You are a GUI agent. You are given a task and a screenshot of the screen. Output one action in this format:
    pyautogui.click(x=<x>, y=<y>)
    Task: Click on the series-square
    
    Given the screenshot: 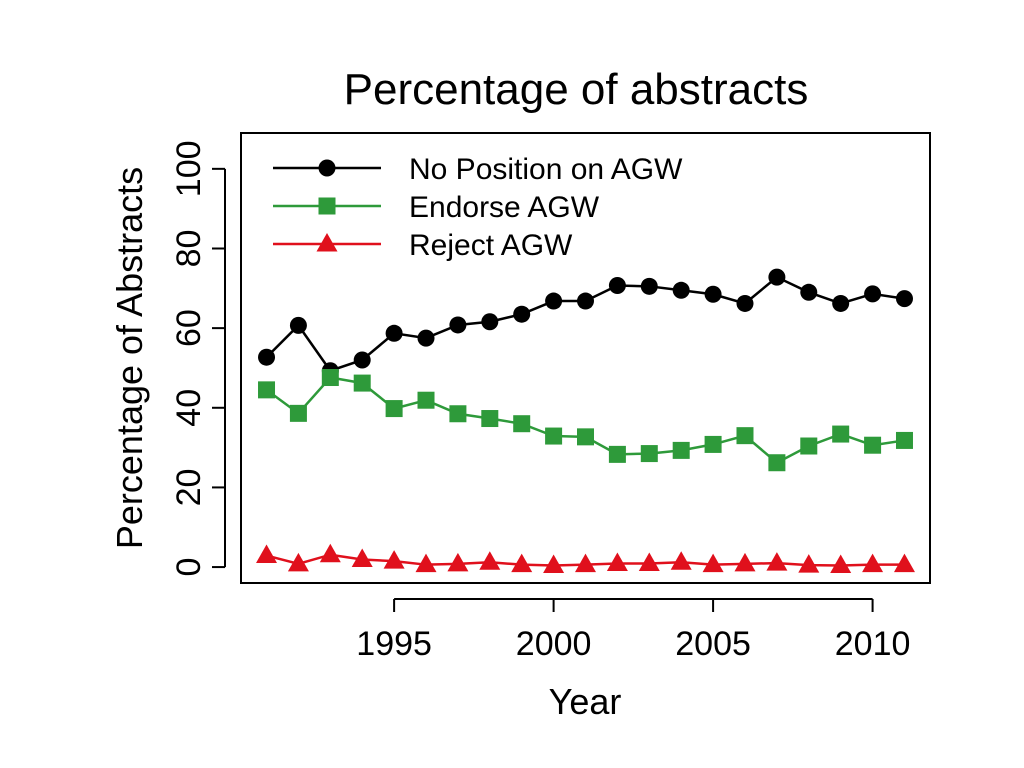 What is the action you would take?
    pyautogui.click(x=585, y=420)
    